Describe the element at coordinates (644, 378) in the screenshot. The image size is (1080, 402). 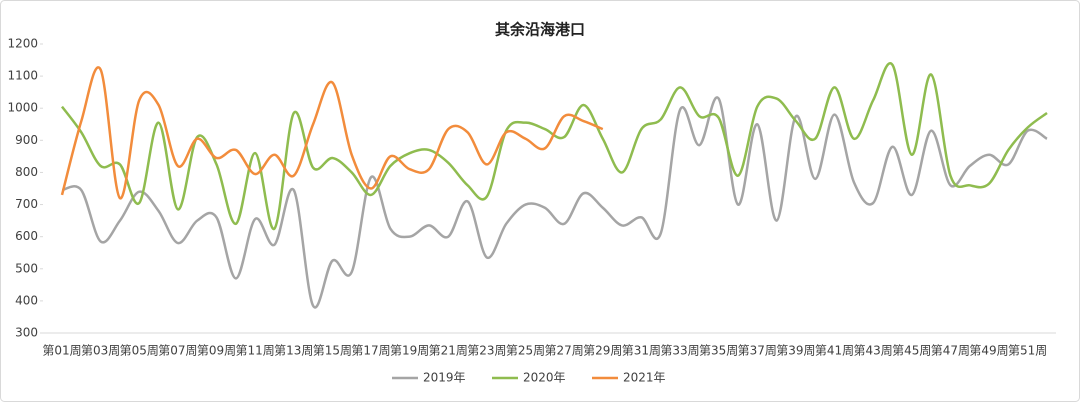
I see `legend-label: 2021年` at that location.